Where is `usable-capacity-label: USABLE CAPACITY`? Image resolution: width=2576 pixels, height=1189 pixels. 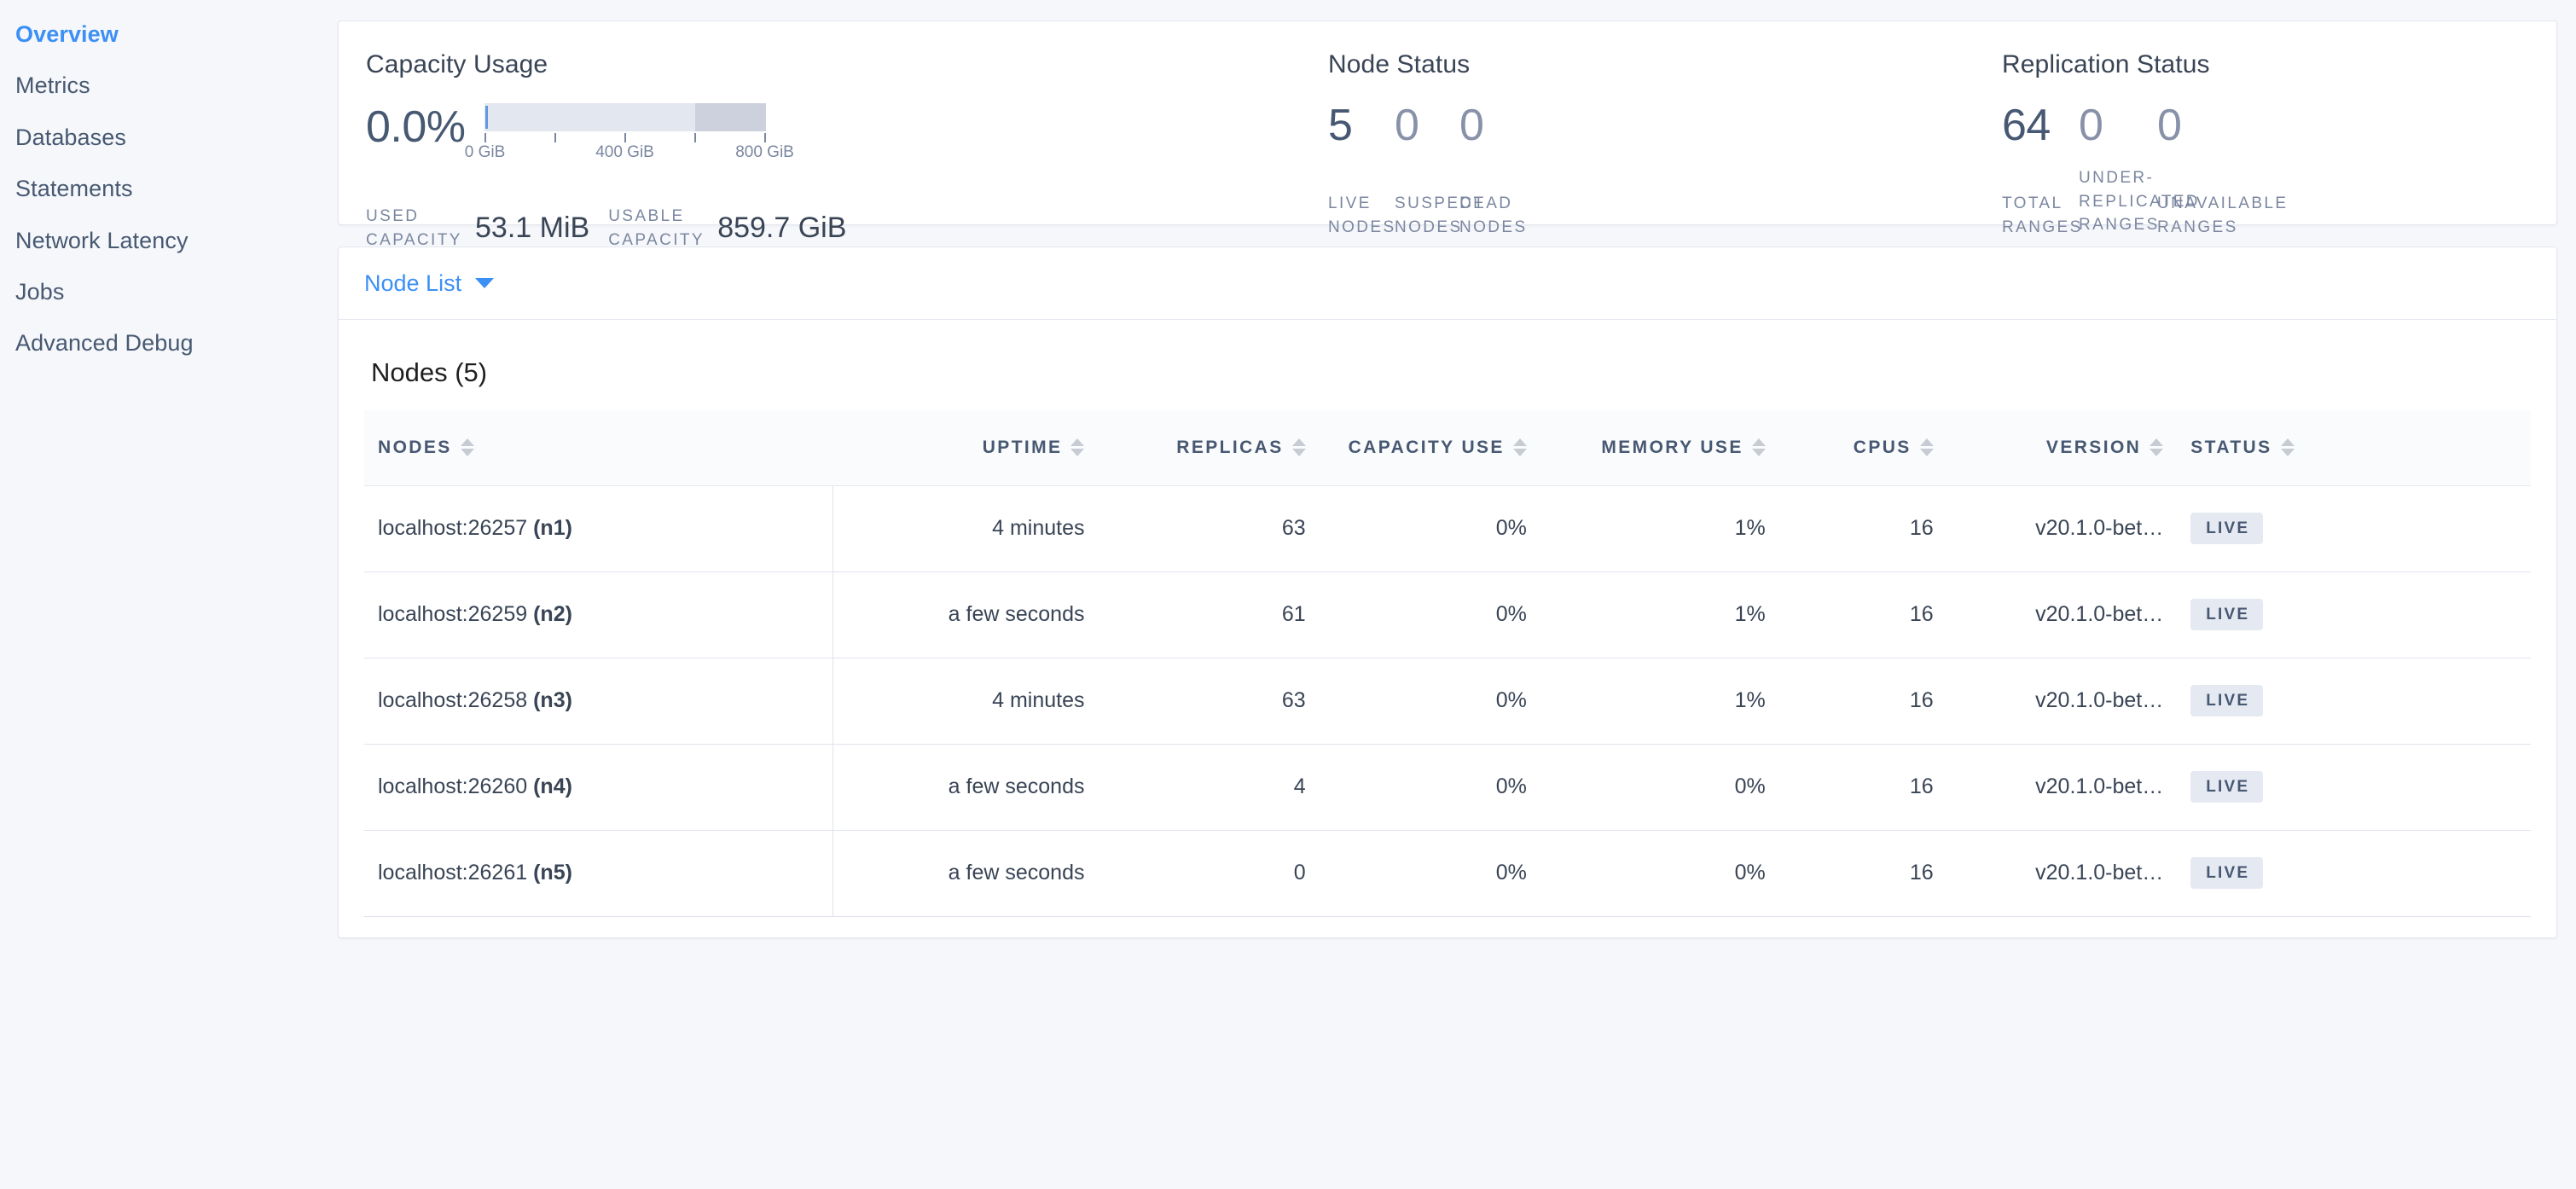
usable-capacity-label: USABLE CAPACITY is located at coordinates (656, 228).